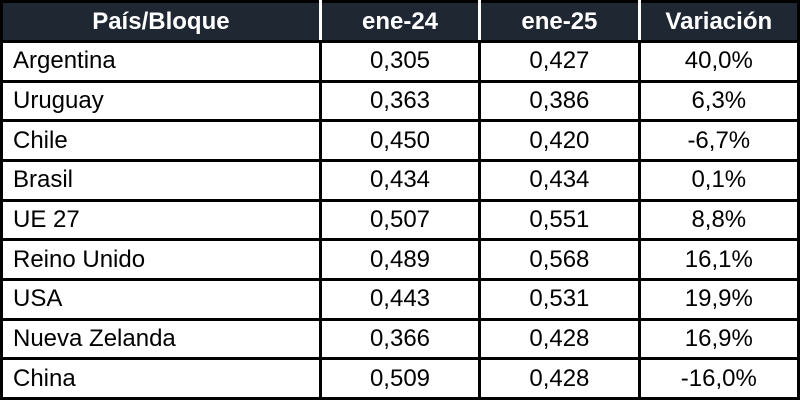 This screenshot has width=800, height=400. I want to click on cell-ene24: 0,443, so click(400, 299).